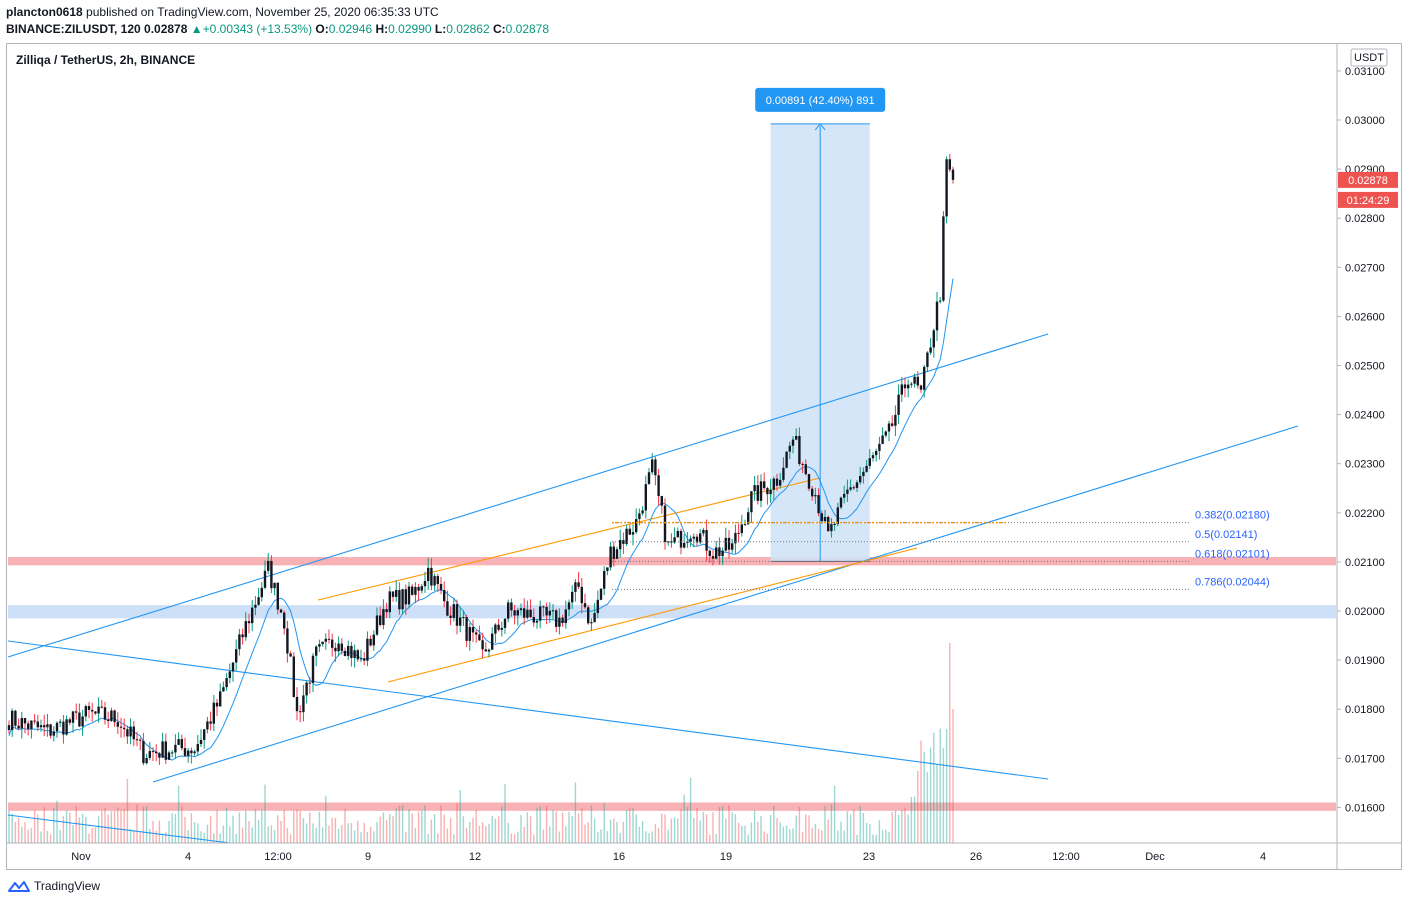 The height and width of the screenshot is (907, 1408). Describe the element at coordinates (1368, 179) in the screenshot. I see `last-price-tag` at that location.